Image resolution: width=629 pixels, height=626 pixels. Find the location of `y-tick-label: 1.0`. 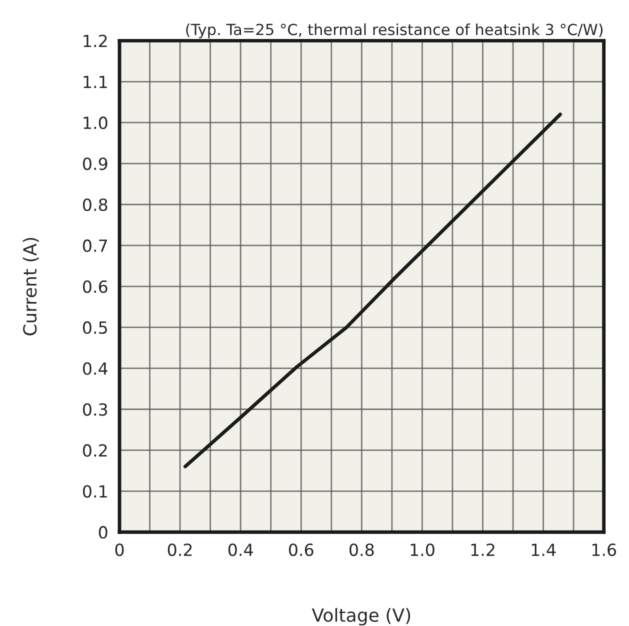

y-tick-label: 1.0 is located at coordinates (96, 123).